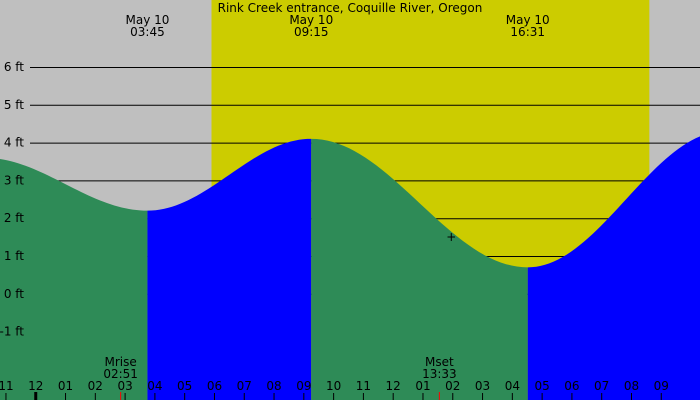 The image size is (700, 400). Describe the element at coordinates (527, 32) in the screenshot. I see `tide-event-time: 16:31` at that location.